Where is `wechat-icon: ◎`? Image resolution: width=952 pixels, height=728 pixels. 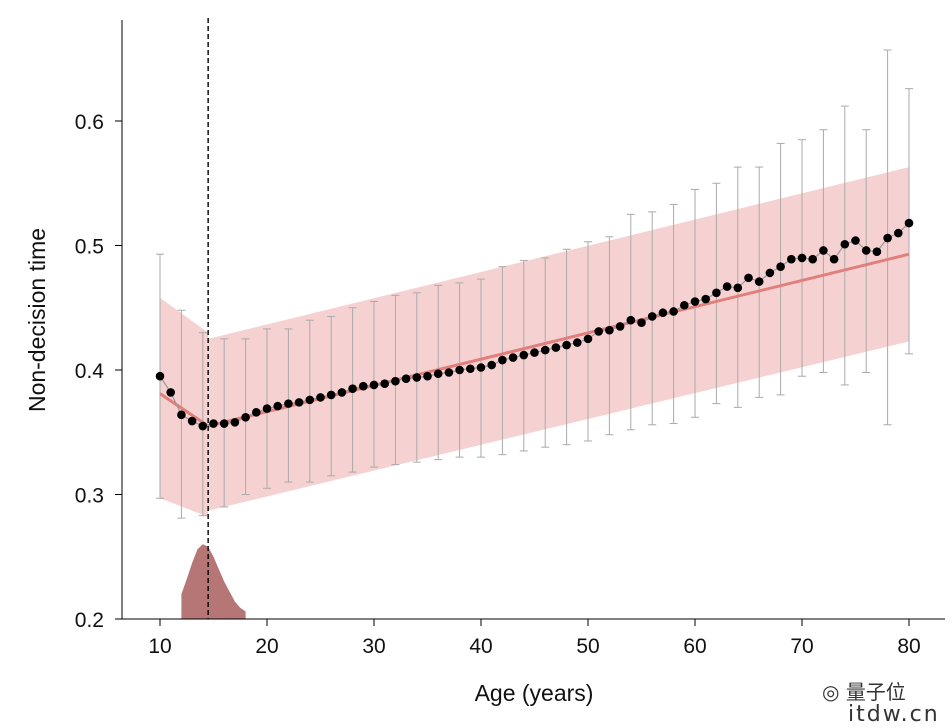
wechat-icon: ◎ is located at coordinates (831, 692).